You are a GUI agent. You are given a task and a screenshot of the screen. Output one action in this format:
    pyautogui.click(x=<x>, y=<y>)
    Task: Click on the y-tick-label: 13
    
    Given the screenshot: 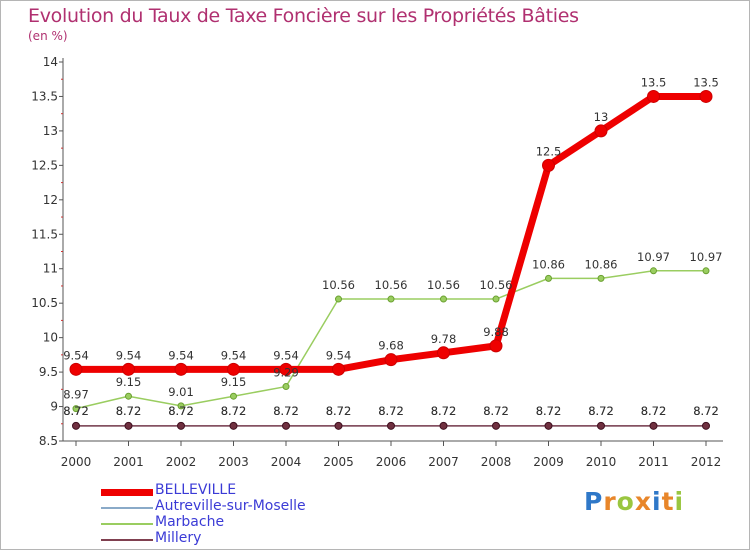 What is the action you would take?
    pyautogui.click(x=50, y=131)
    